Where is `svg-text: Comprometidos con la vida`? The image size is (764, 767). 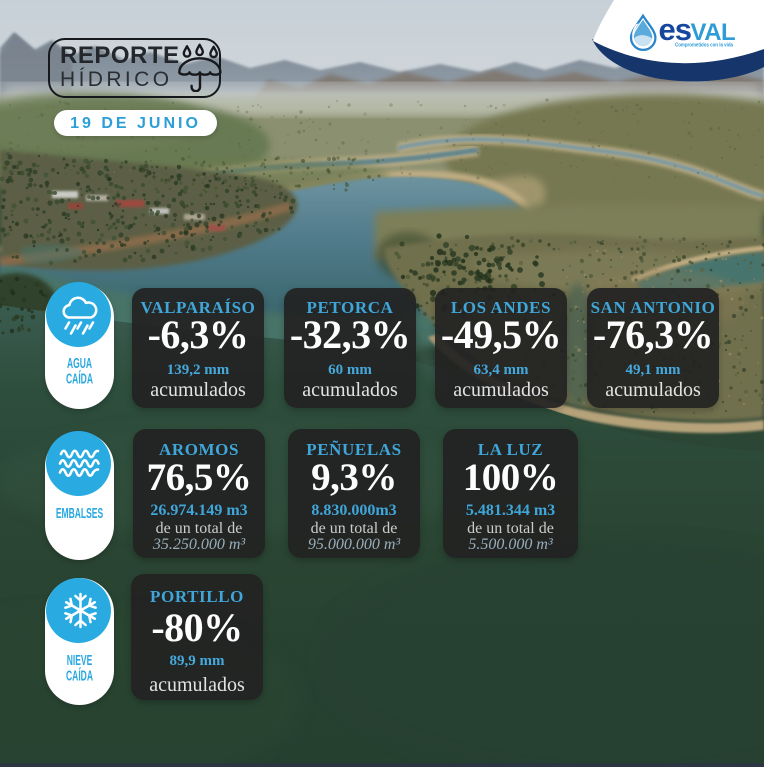 svg-text: Comprometidos con la vida is located at coordinates (704, 46).